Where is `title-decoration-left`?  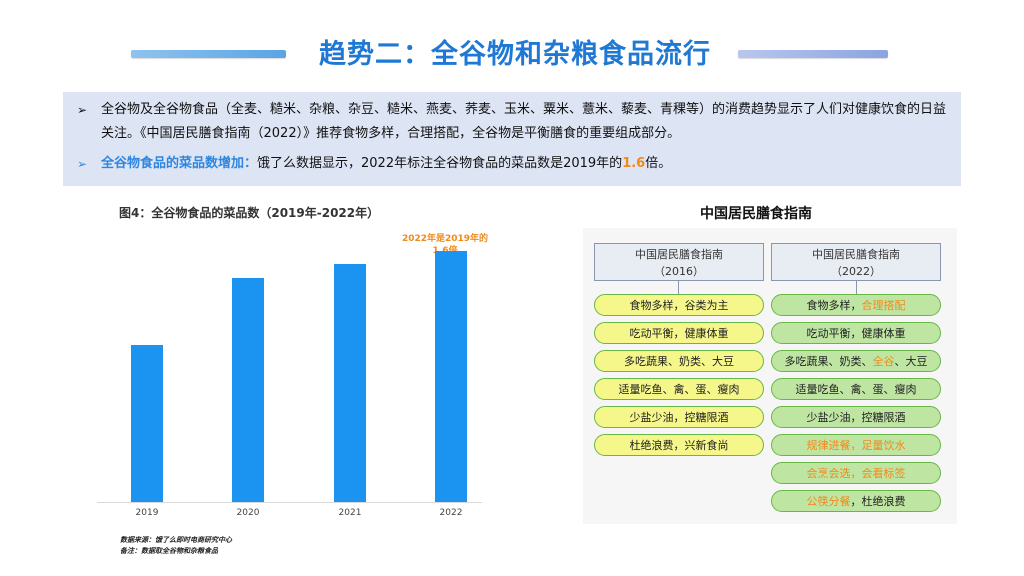
title-decoration-left is located at coordinates (208, 54).